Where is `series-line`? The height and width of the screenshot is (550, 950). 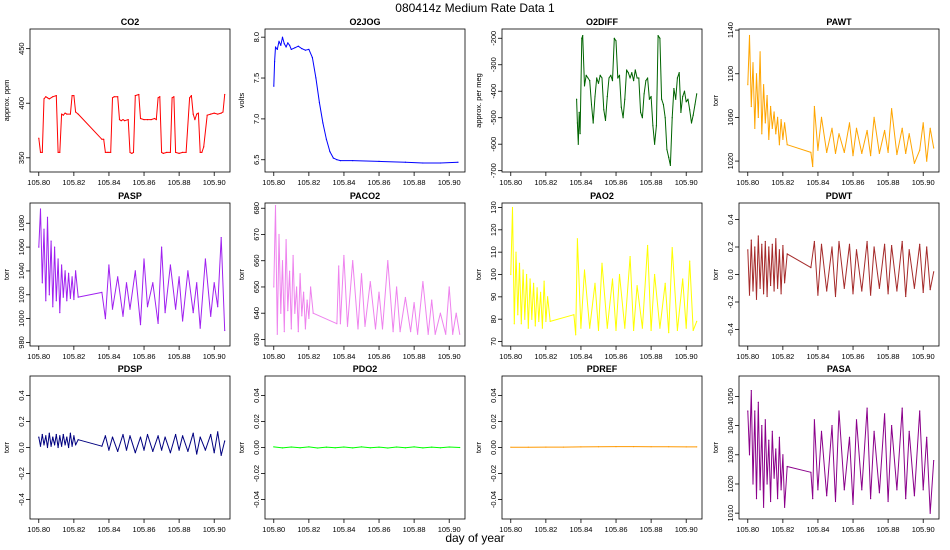
series-line is located at coordinates (604, 271).